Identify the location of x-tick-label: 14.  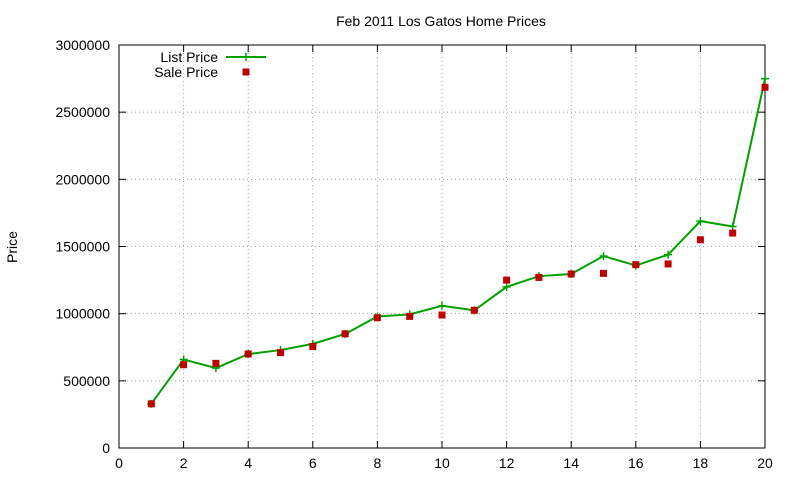
(571, 463).